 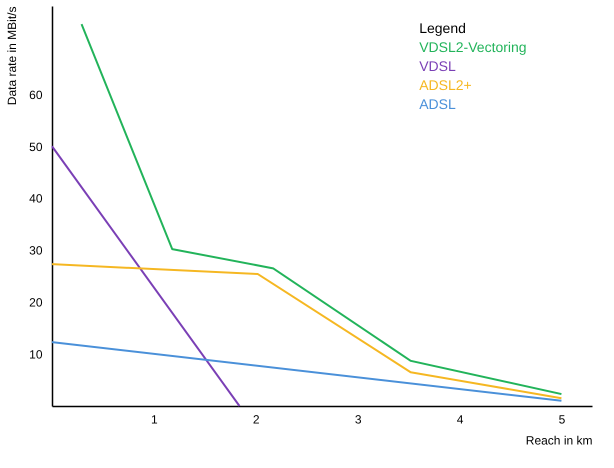 I want to click on y-tick-label: 50, so click(x=36, y=147).